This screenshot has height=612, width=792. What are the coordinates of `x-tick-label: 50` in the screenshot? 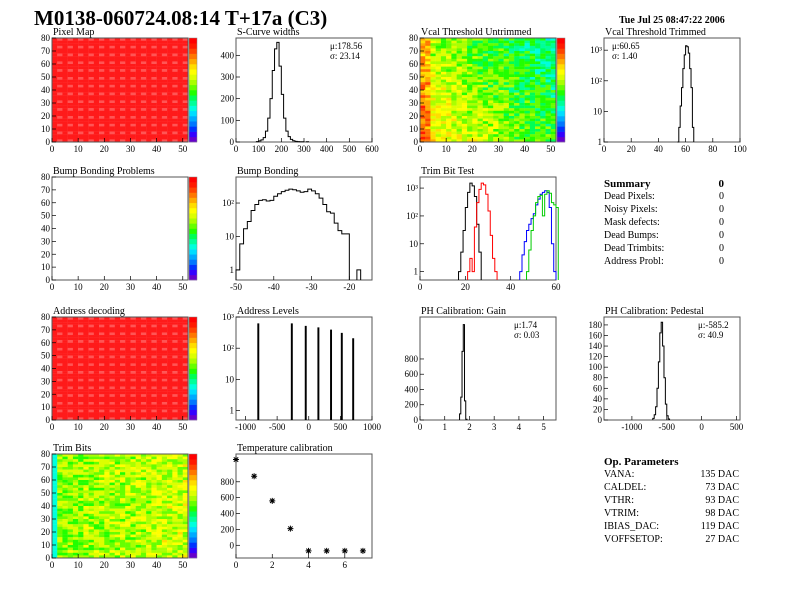 It's located at (183, 565).